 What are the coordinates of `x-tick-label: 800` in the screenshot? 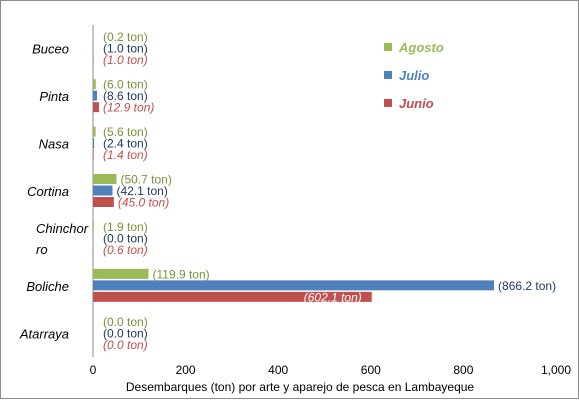 It's located at (463, 370).